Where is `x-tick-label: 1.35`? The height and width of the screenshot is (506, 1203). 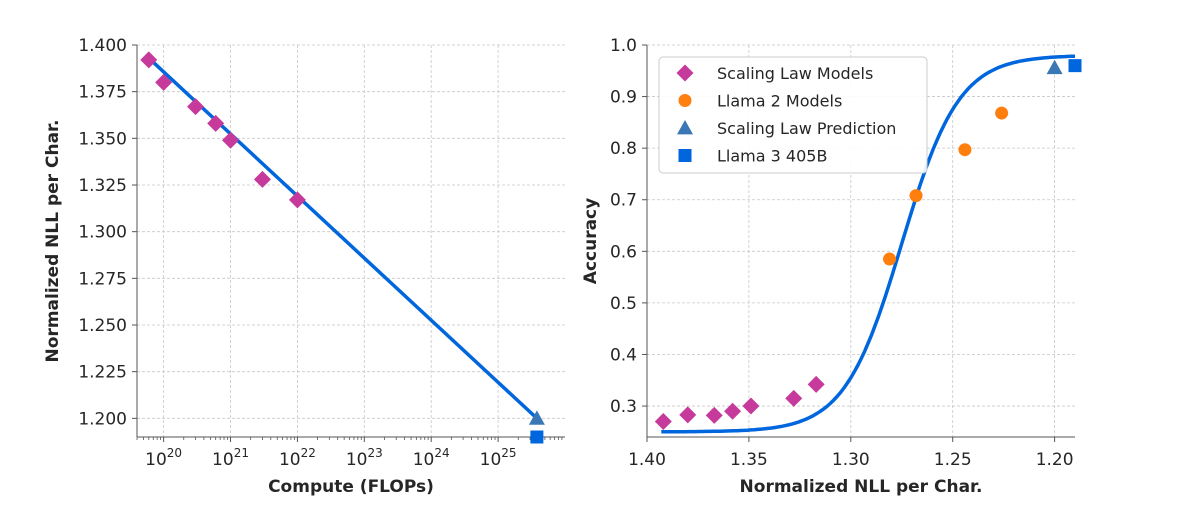
x-tick-label: 1.35 is located at coordinates (749, 460).